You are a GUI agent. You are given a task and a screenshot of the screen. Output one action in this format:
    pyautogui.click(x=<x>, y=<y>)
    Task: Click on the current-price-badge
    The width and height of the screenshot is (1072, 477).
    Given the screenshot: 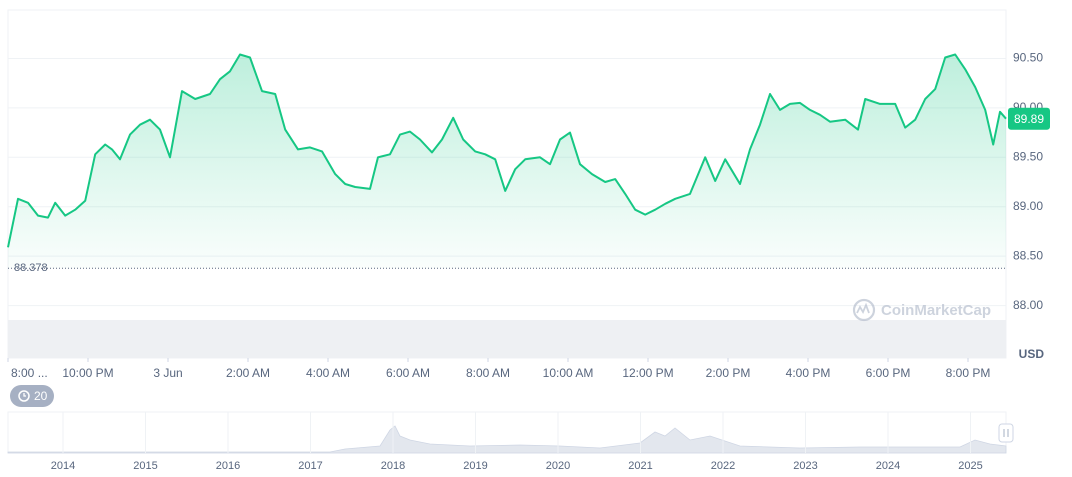 What is the action you would take?
    pyautogui.click(x=1029, y=118)
    